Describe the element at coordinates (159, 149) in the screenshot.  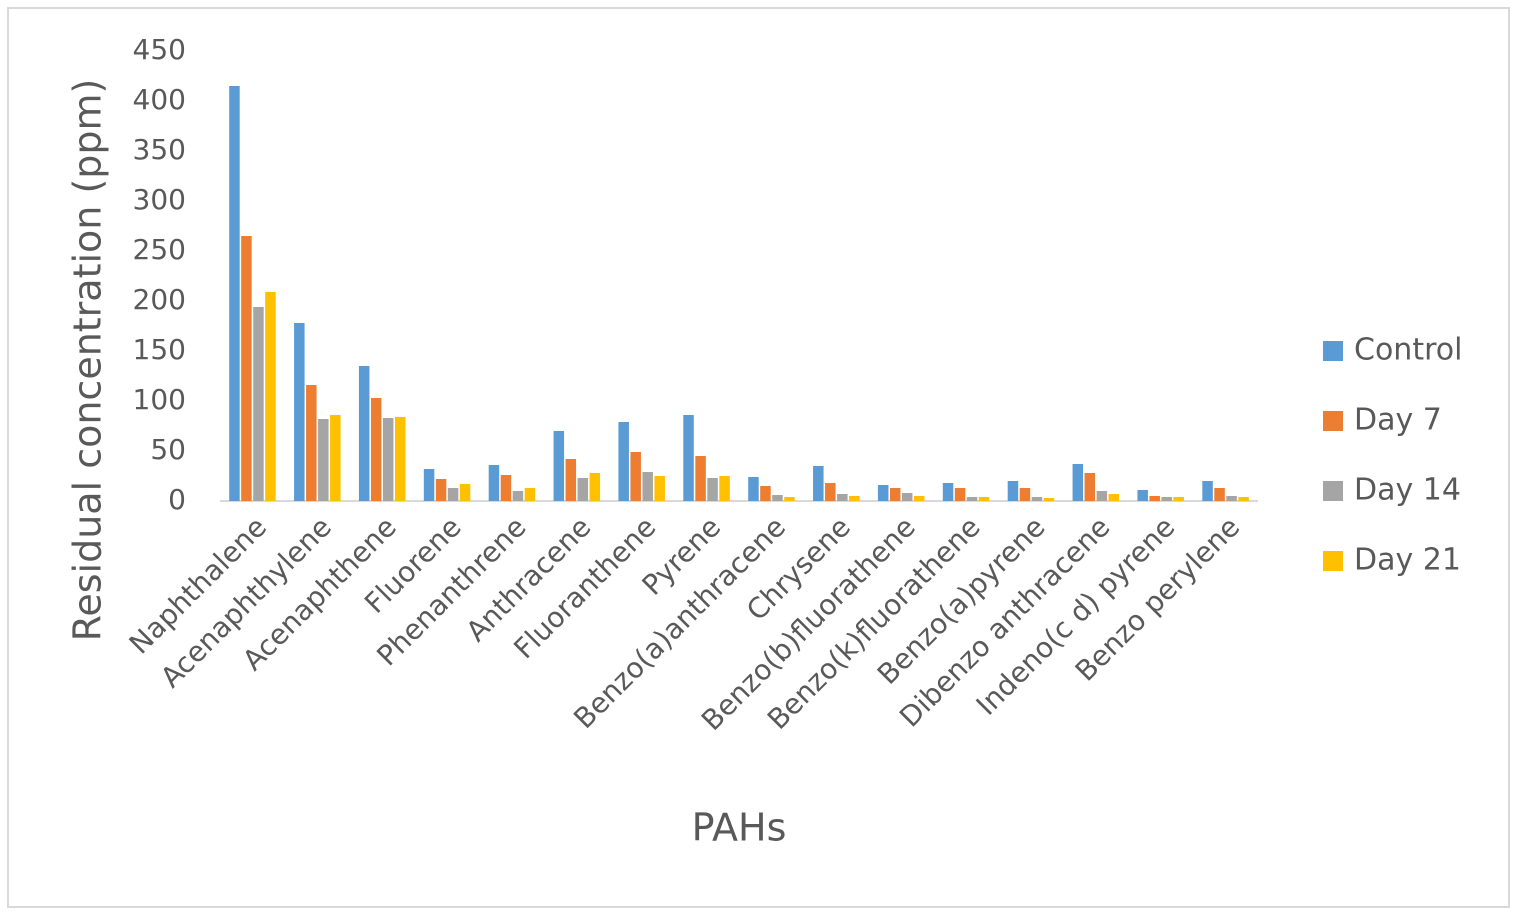
I see `y-tick-label: 350` at that location.